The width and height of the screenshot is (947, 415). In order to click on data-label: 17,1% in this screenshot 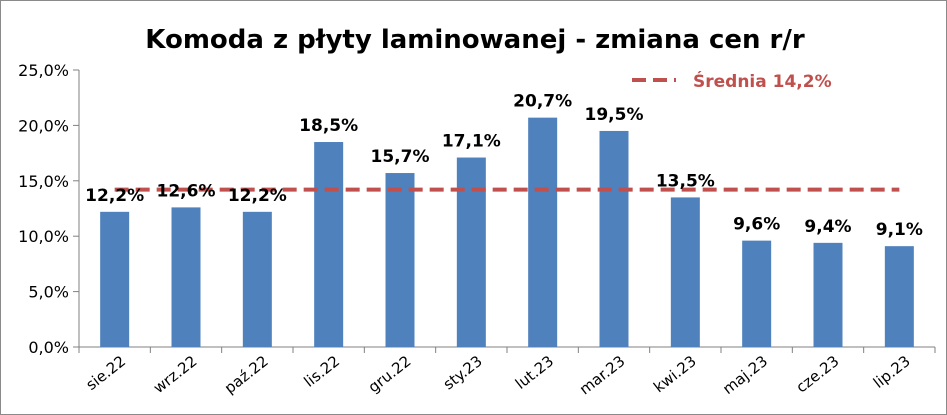, I will do `click(471, 142)`.